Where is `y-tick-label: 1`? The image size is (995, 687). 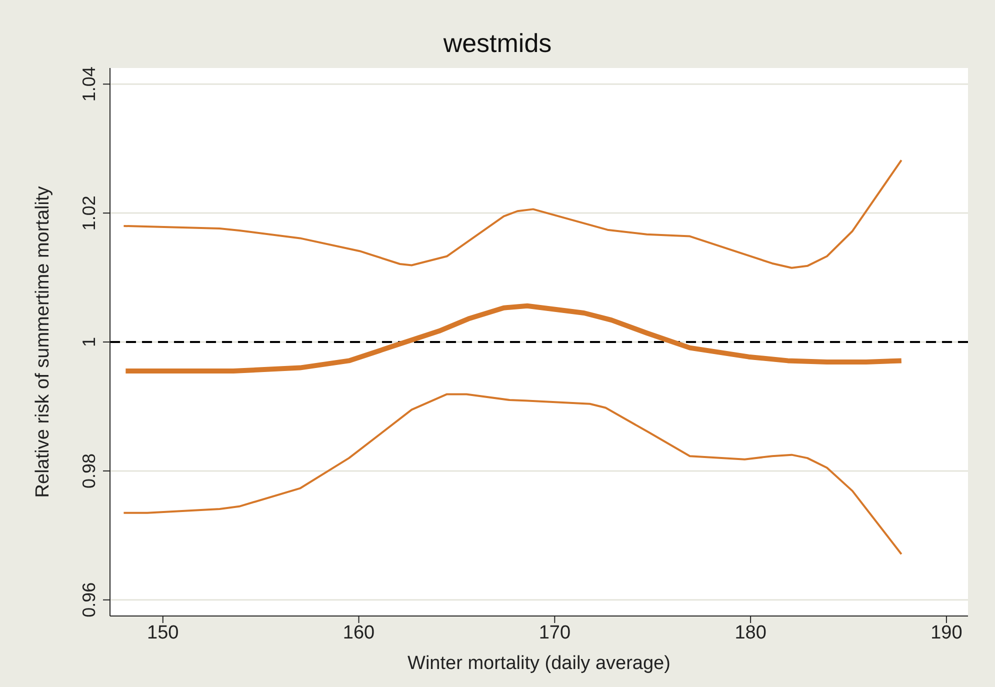
y-tick-label: 1 is located at coordinates (89, 342).